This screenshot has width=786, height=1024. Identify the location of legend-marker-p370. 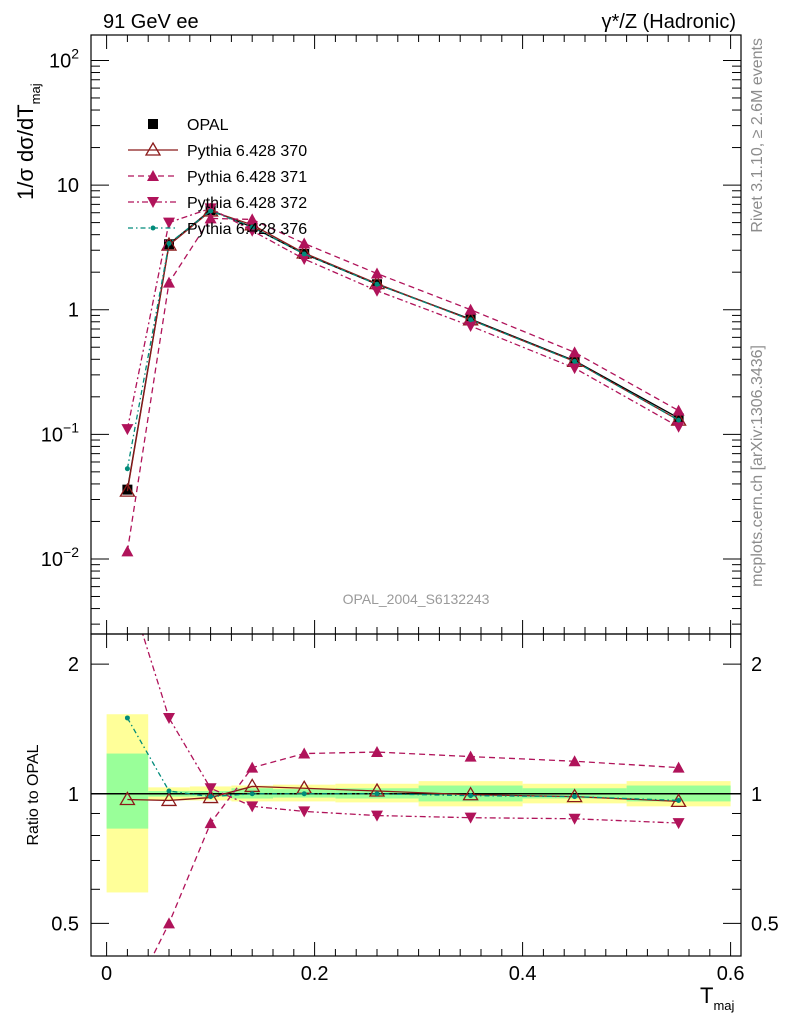
(153, 148).